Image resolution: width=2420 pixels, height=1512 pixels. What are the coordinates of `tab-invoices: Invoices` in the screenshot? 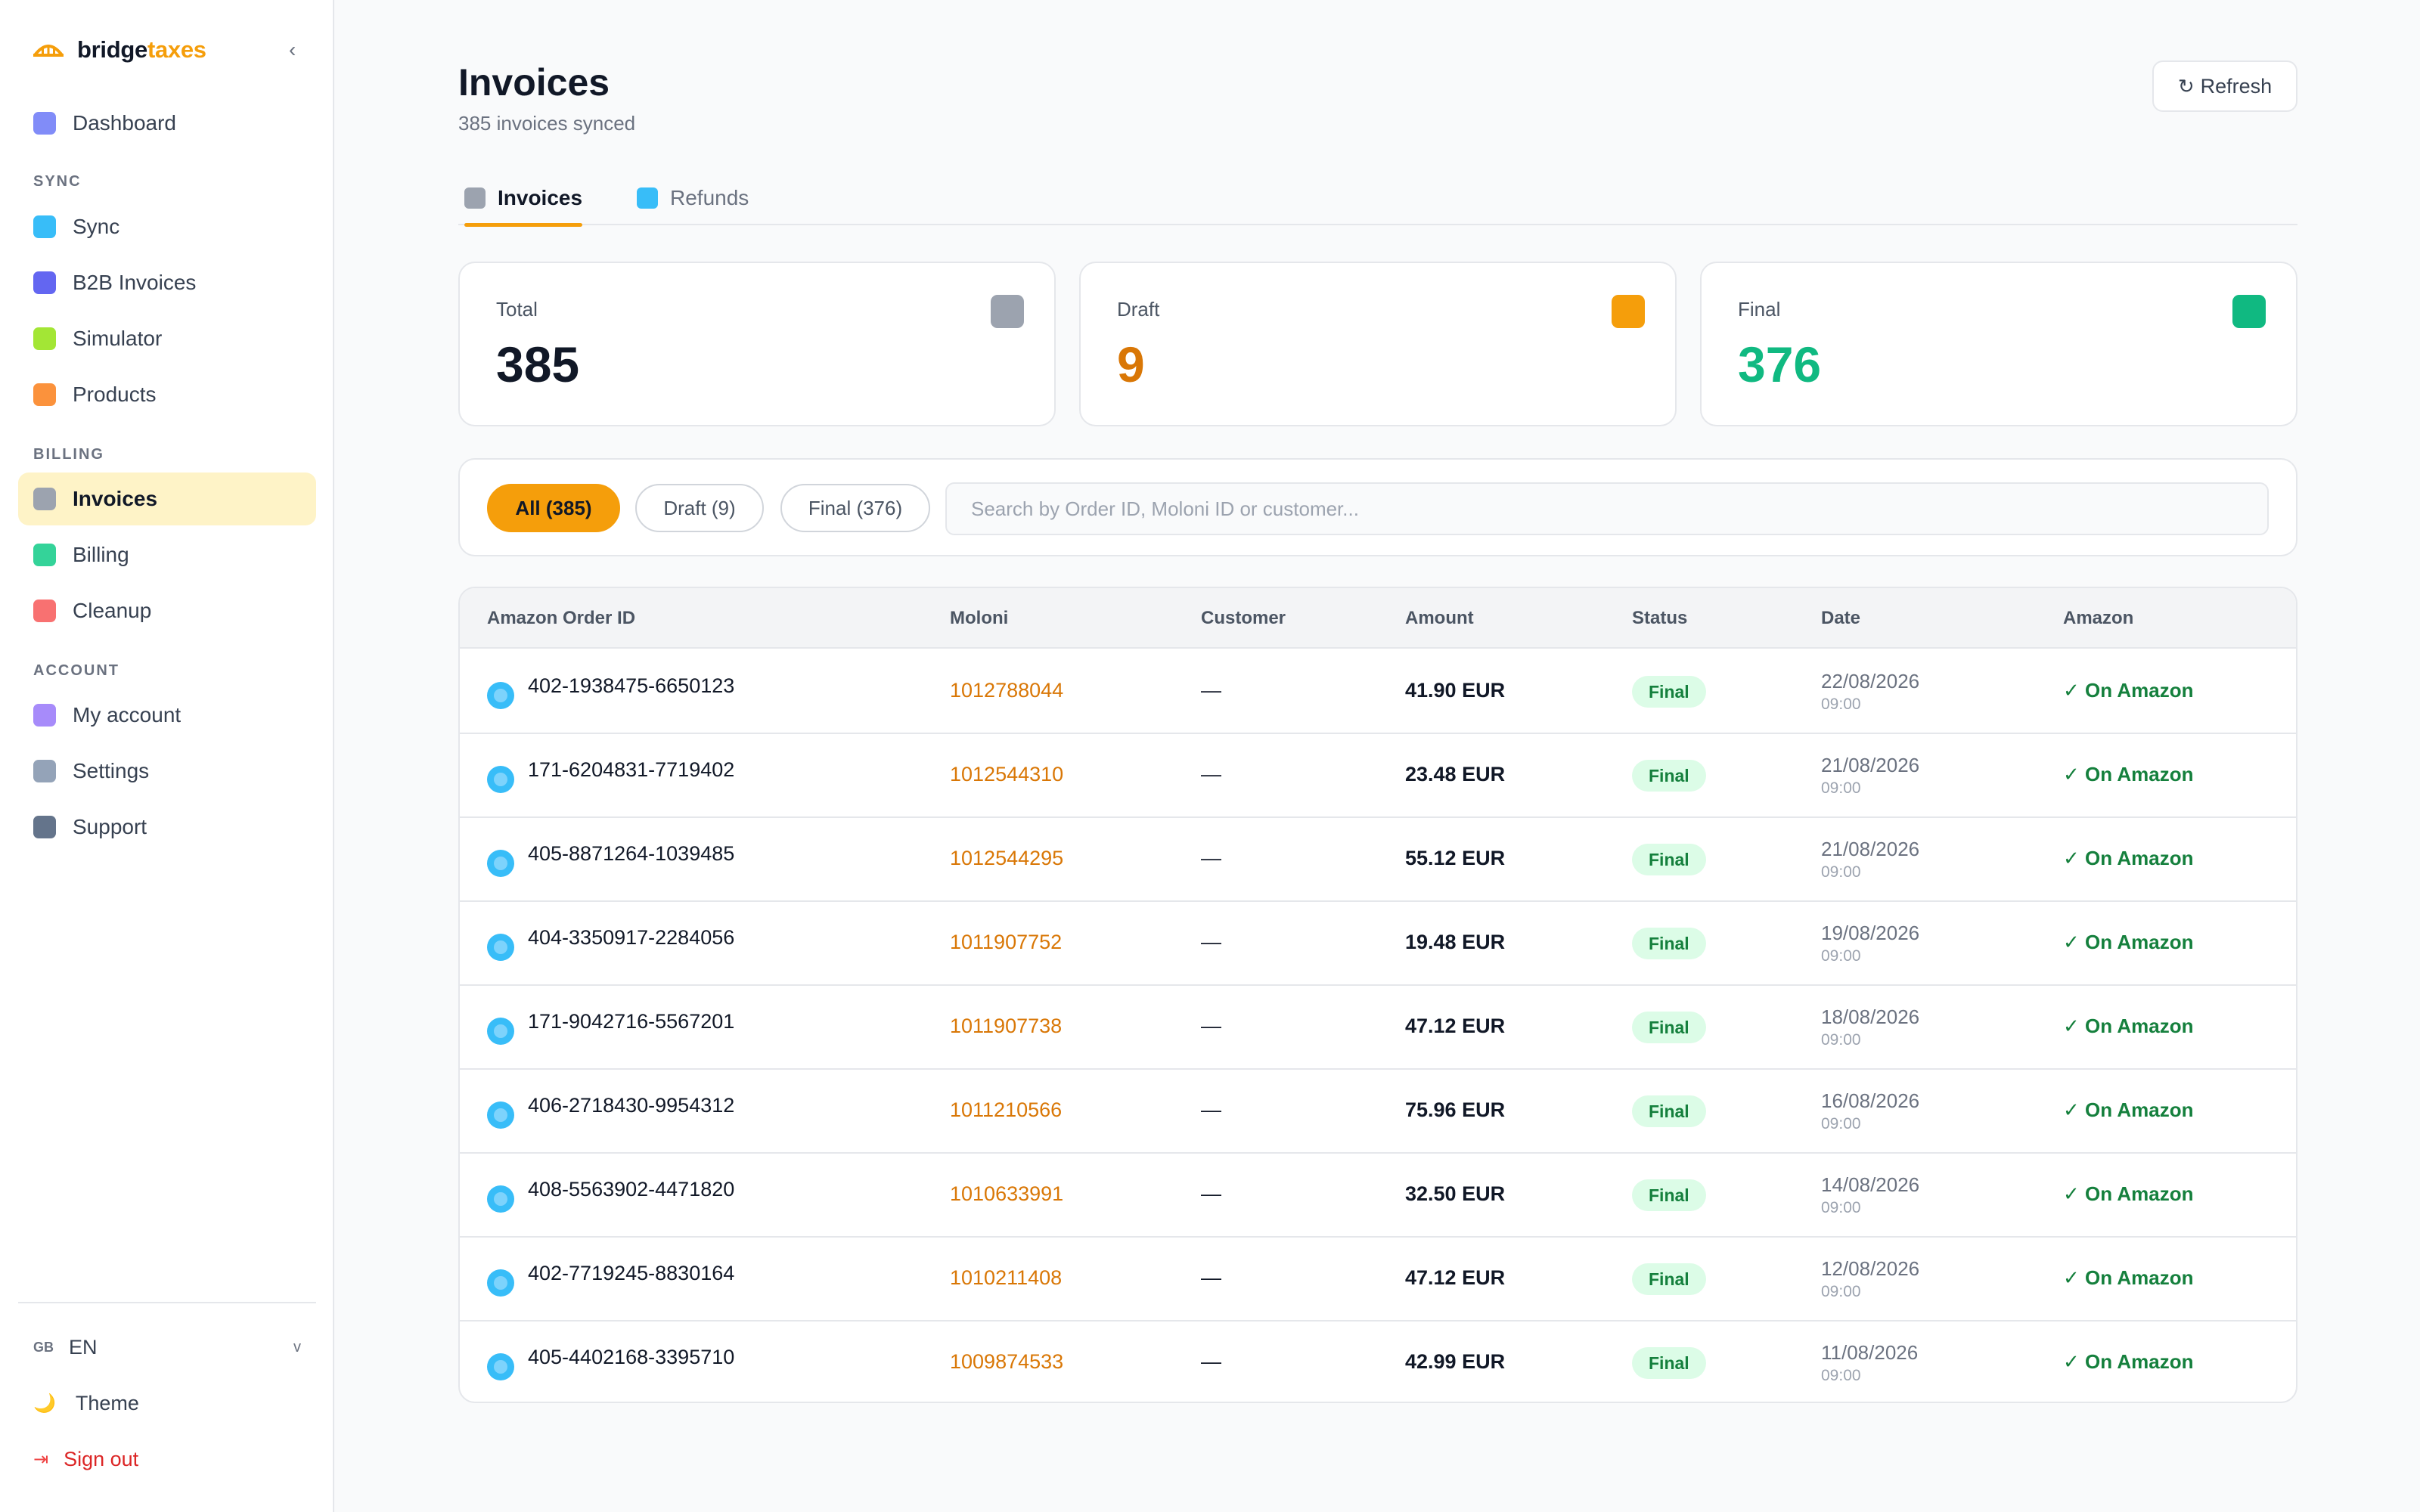 It's located at (523, 199).